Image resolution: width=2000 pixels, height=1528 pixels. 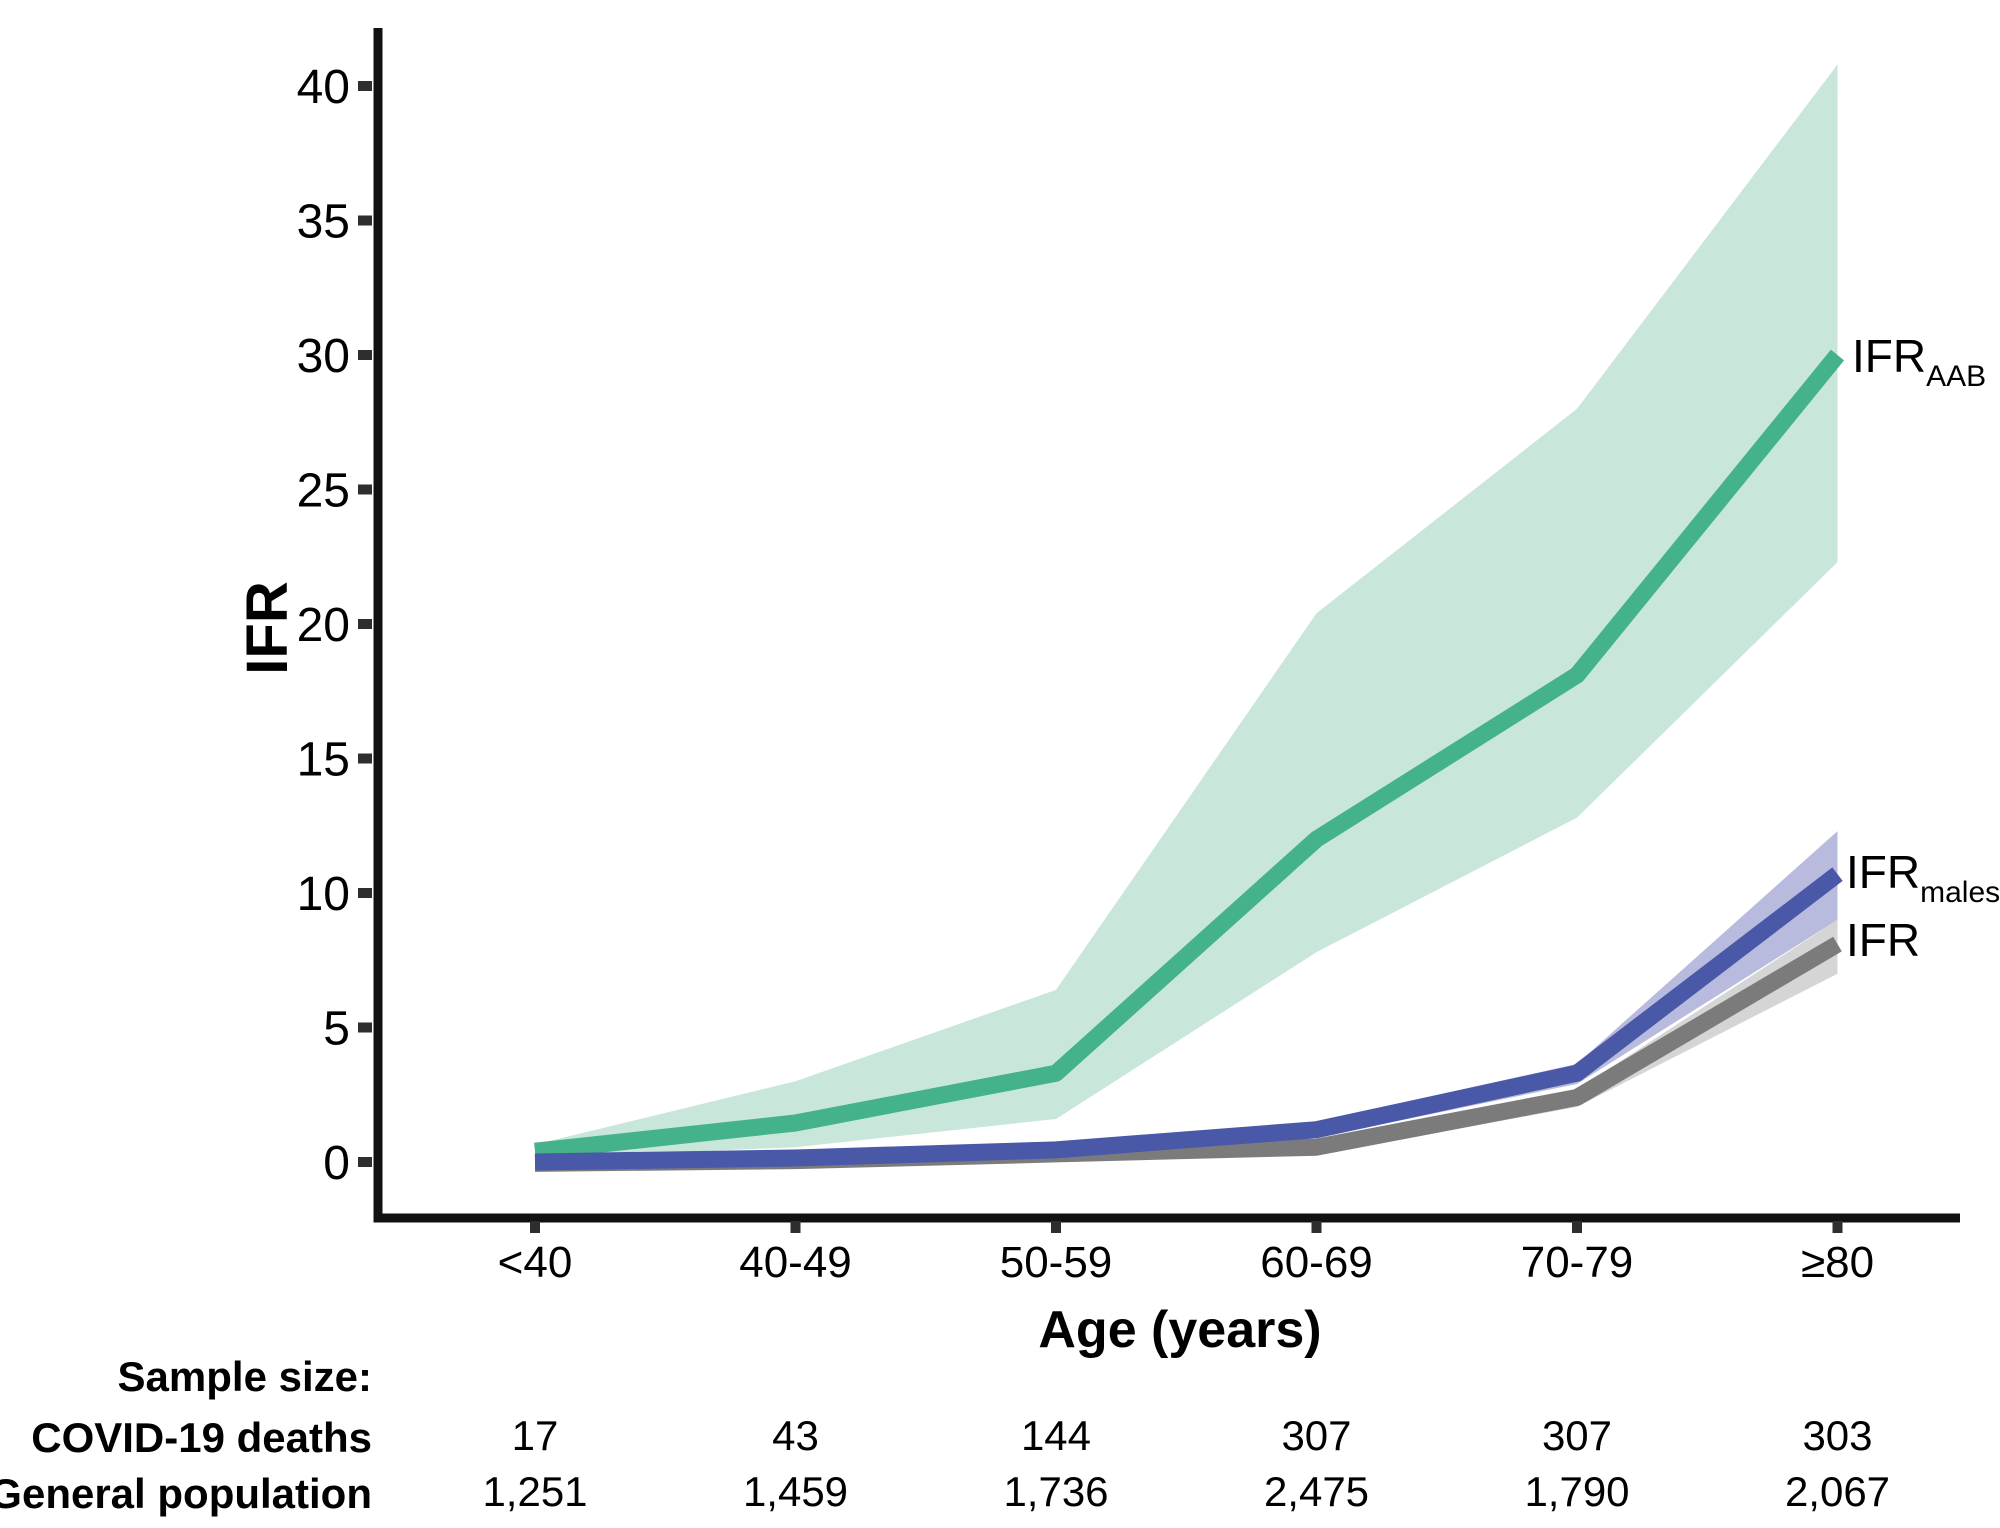 I want to click on label-ifr-males: IFRmales, so click(x=1923, y=877).